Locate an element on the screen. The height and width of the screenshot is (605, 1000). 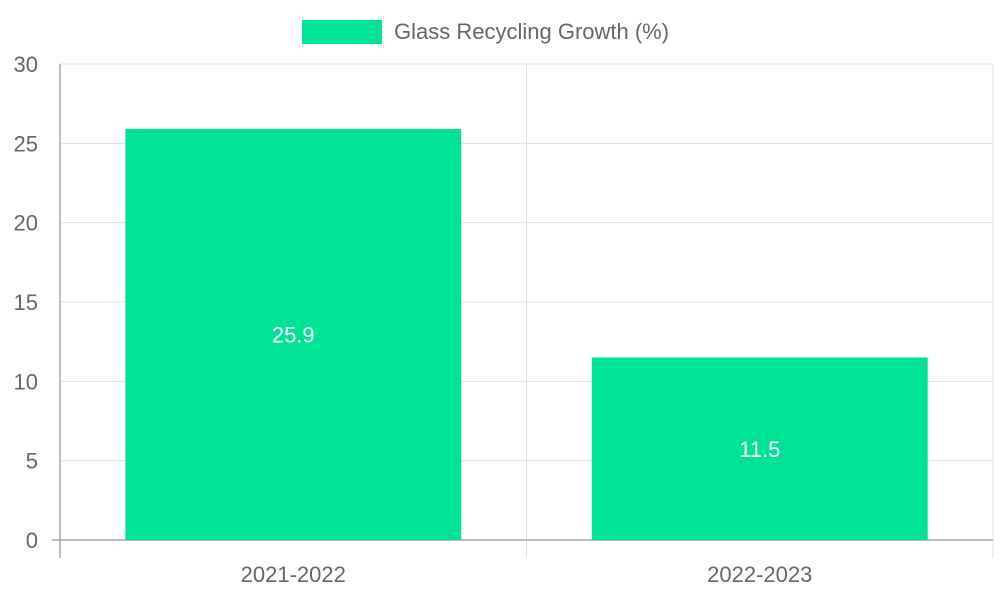
data-label: 25.9 is located at coordinates (293, 335).